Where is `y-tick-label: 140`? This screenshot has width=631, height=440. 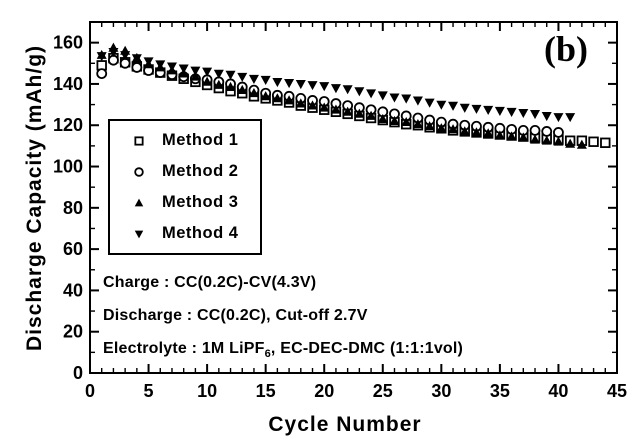
y-tick-label: 140 is located at coordinates (68, 84).